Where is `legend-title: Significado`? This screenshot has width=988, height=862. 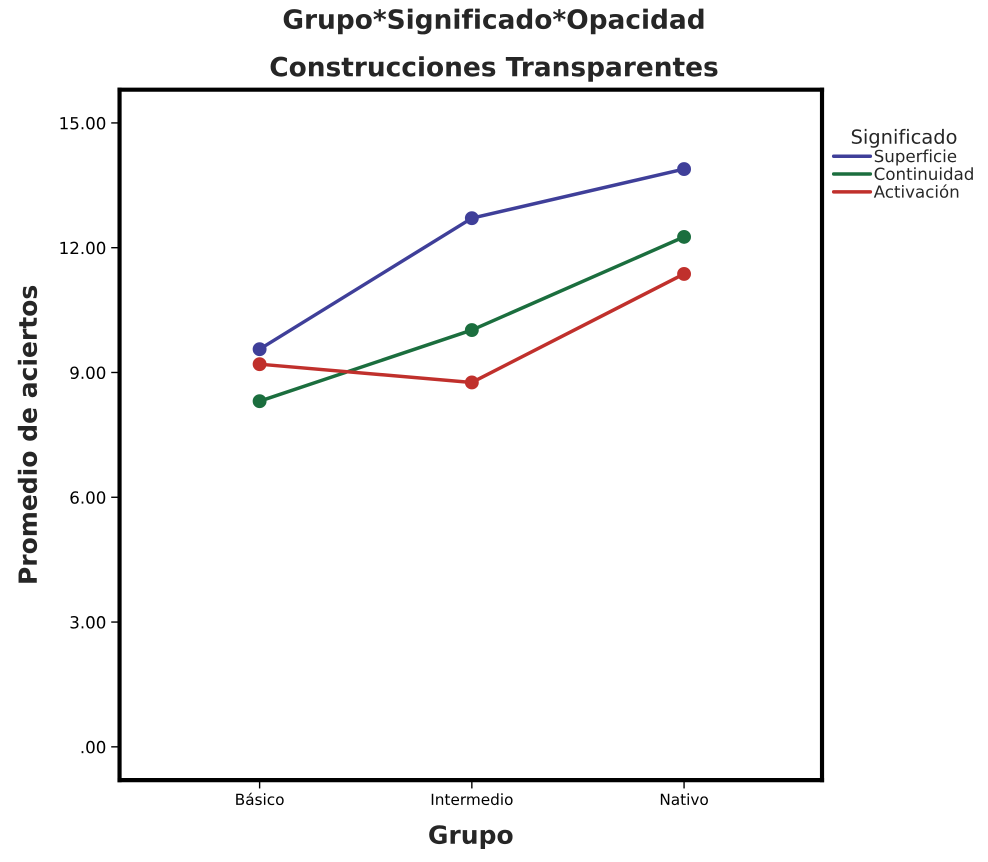
legend-title: Significado is located at coordinates (904, 138).